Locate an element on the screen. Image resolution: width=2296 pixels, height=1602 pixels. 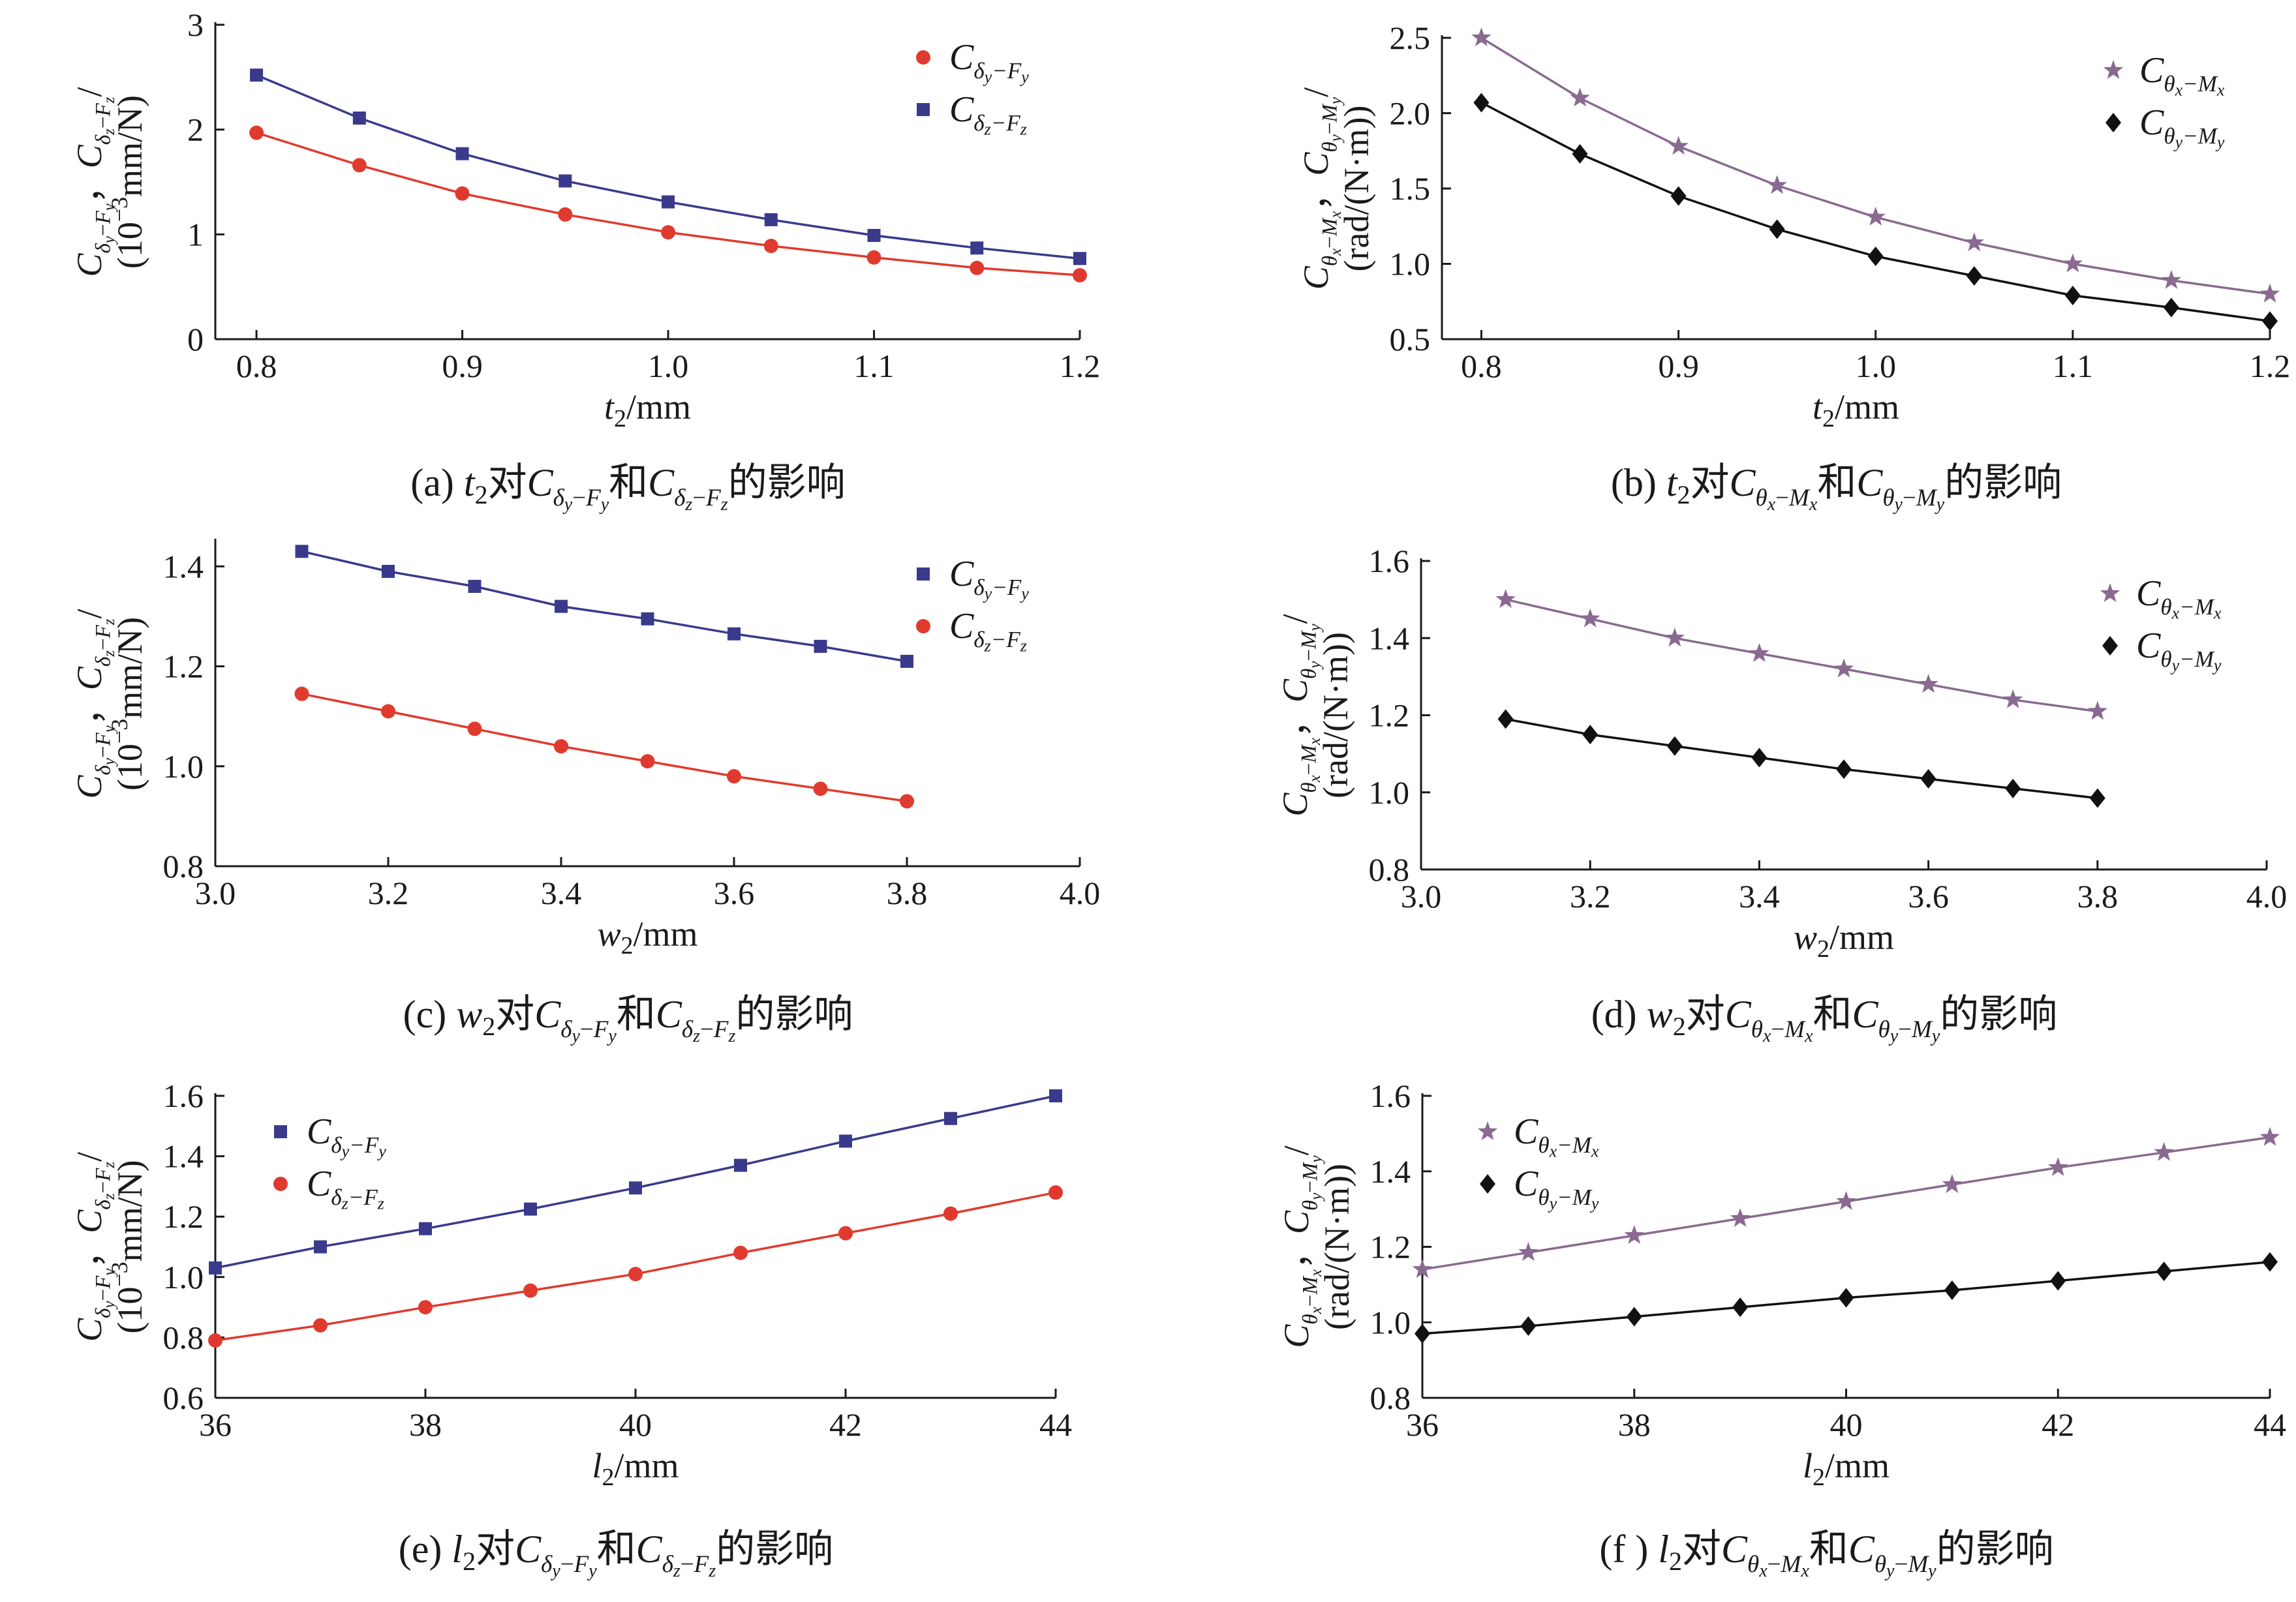
caption-b: (b) t2对Cθx−Mx​和Cθy−My​的影响 is located at coordinates (1836, 488).